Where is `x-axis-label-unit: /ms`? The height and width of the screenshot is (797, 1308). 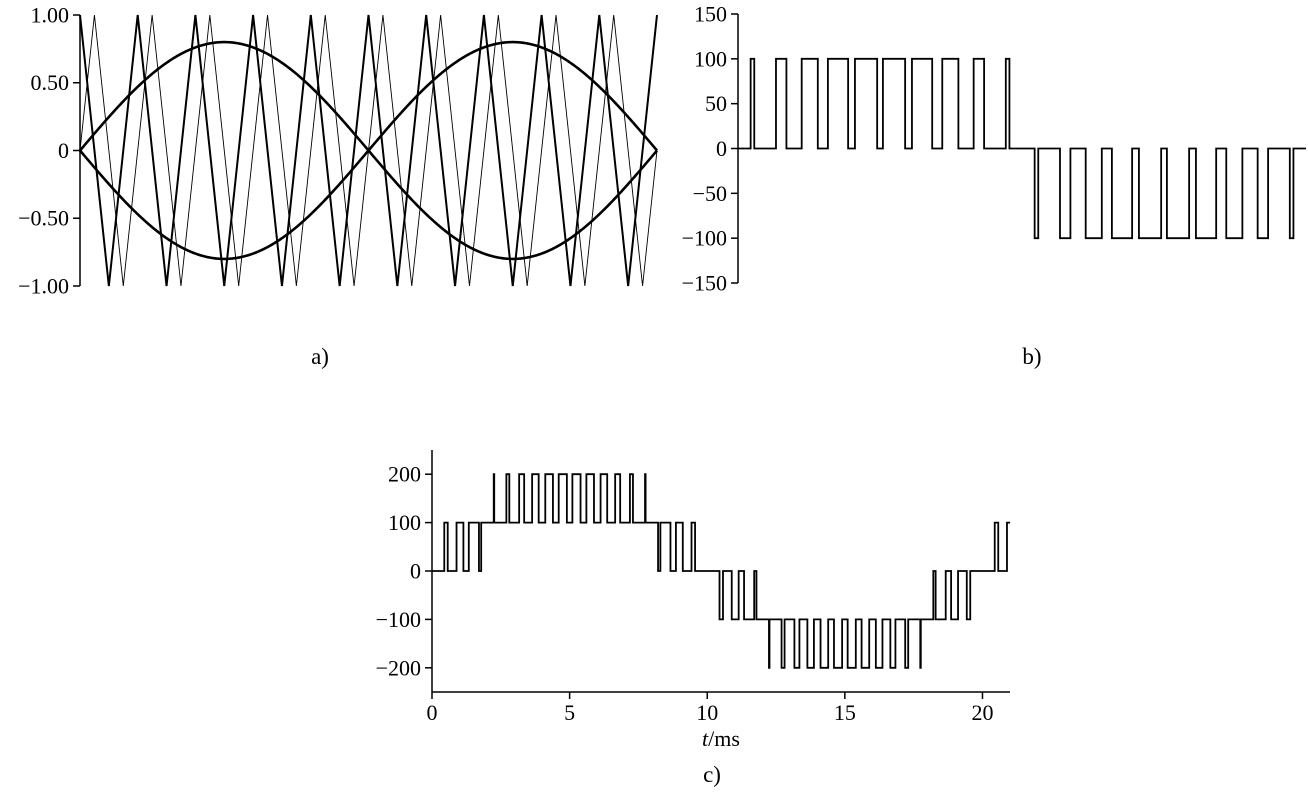 x-axis-label-unit: /ms is located at coordinates (724, 738).